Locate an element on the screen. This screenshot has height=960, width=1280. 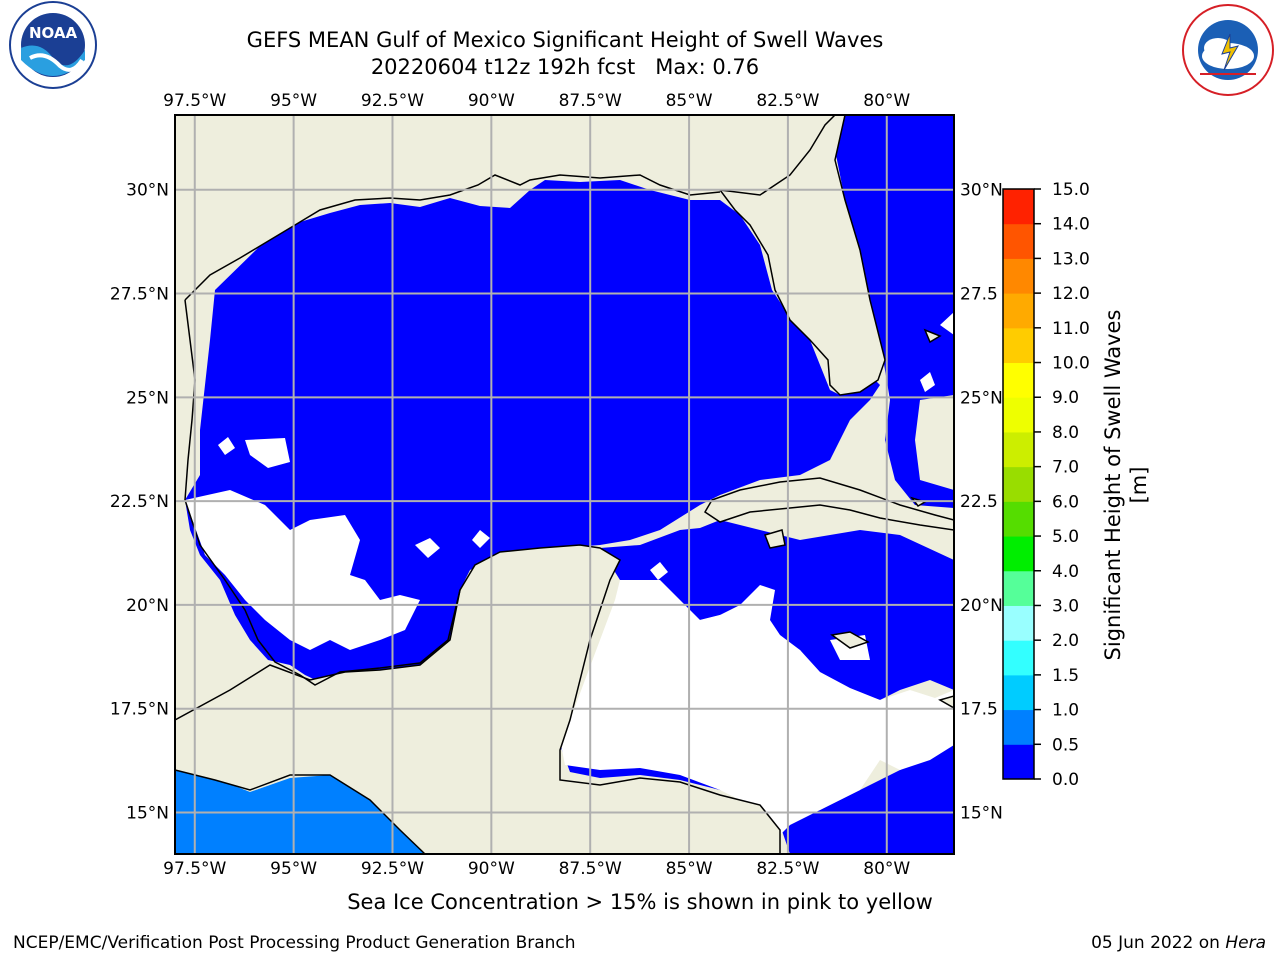
run-date: 05 Jun 2022 on is located at coordinates (1158, 943).